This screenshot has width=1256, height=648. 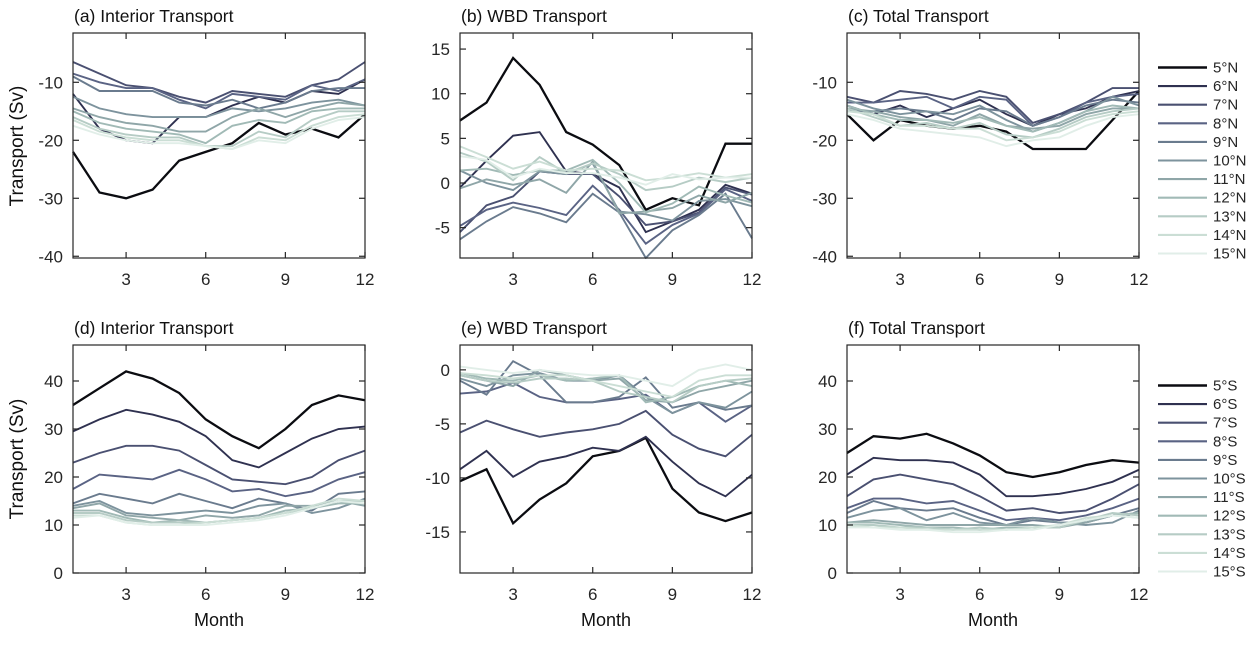 I want to click on legend-label-15°S: 15°S, so click(x=1229, y=572).